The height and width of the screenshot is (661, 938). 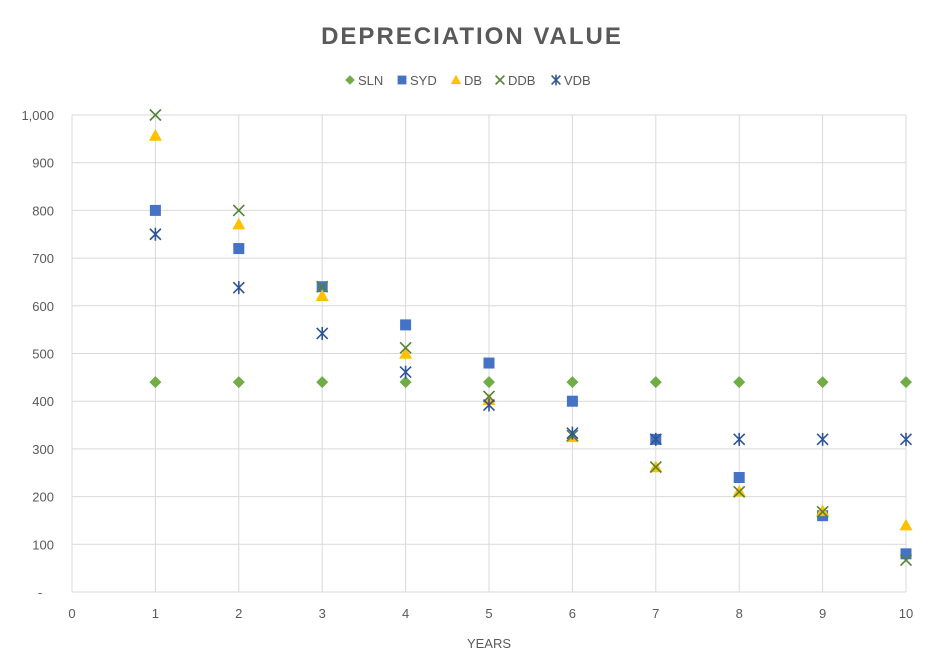 What do you see at coordinates (322, 613) in the screenshot?
I see `x-tick-label: 3` at bounding box center [322, 613].